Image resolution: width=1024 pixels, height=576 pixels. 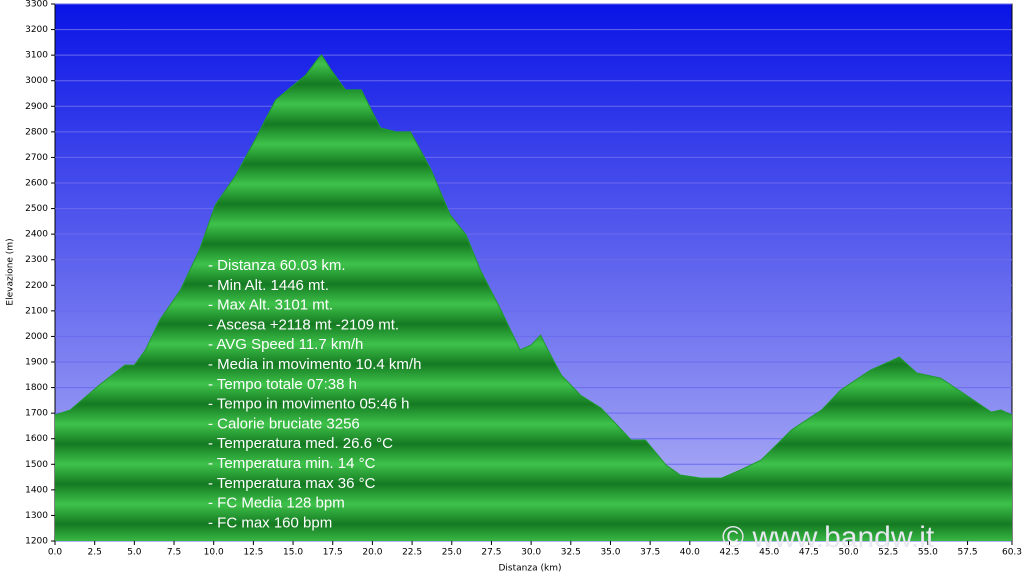 I want to click on annotation: - Tempo totale 07:38 h, so click(x=282, y=384).